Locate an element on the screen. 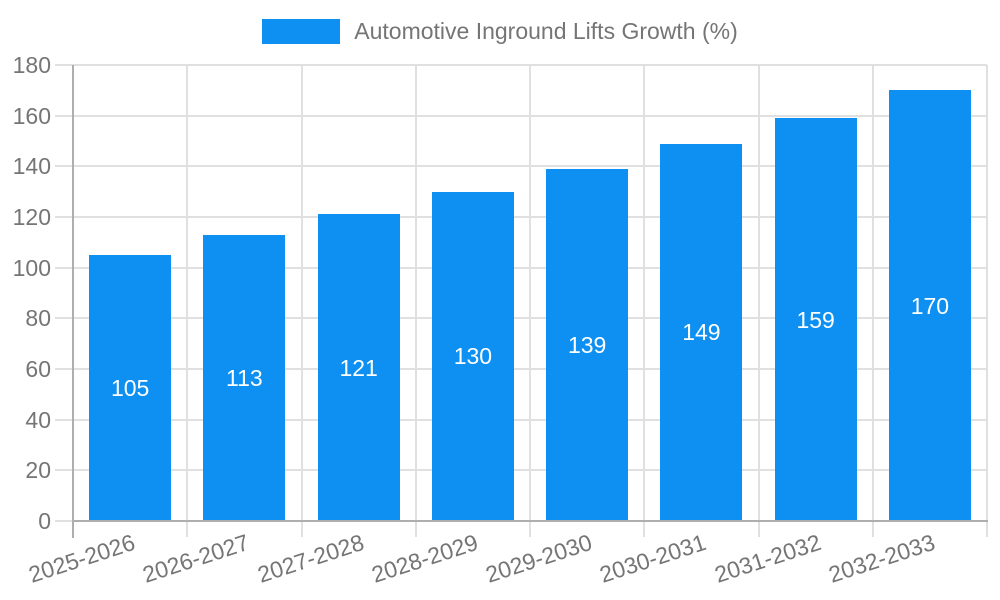 This screenshot has height=600, width=1000. bar-value-label: 149 is located at coordinates (701, 332).